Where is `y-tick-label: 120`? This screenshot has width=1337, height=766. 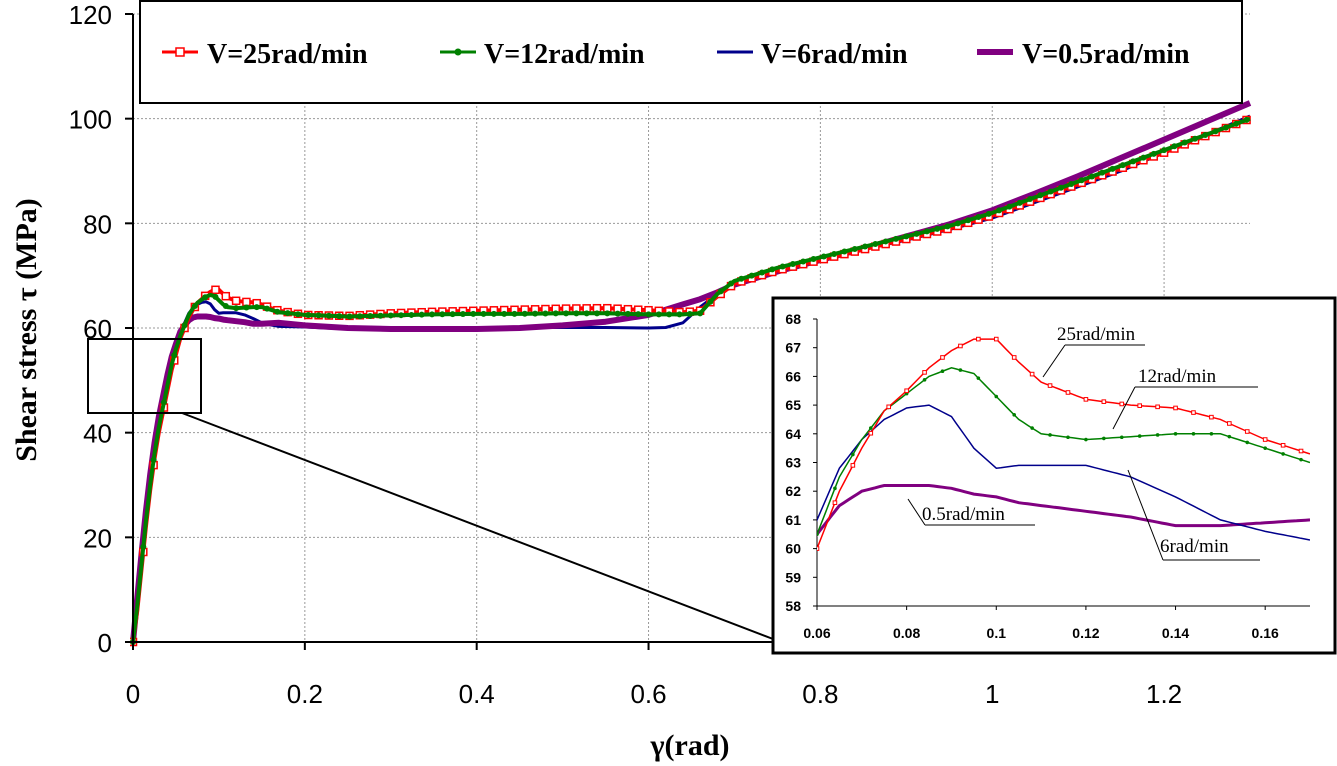
y-tick-label: 120 is located at coordinates (90, 15).